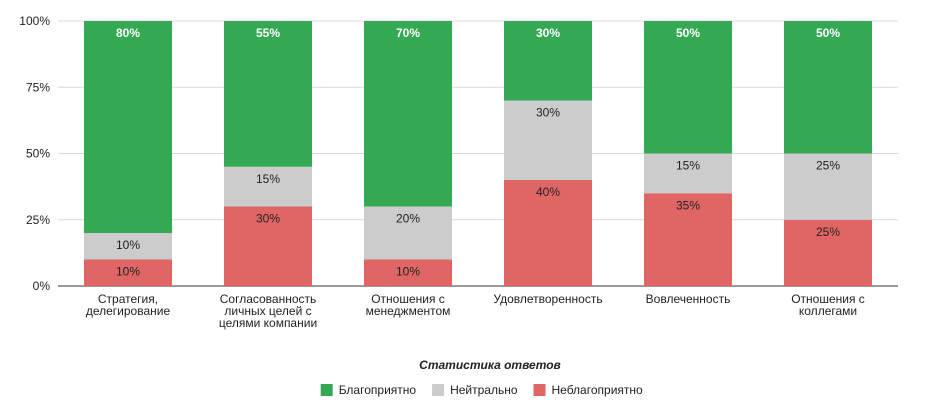  Describe the element at coordinates (128, 311) in the screenshot. I see `x-tick-label: делегирование` at that location.